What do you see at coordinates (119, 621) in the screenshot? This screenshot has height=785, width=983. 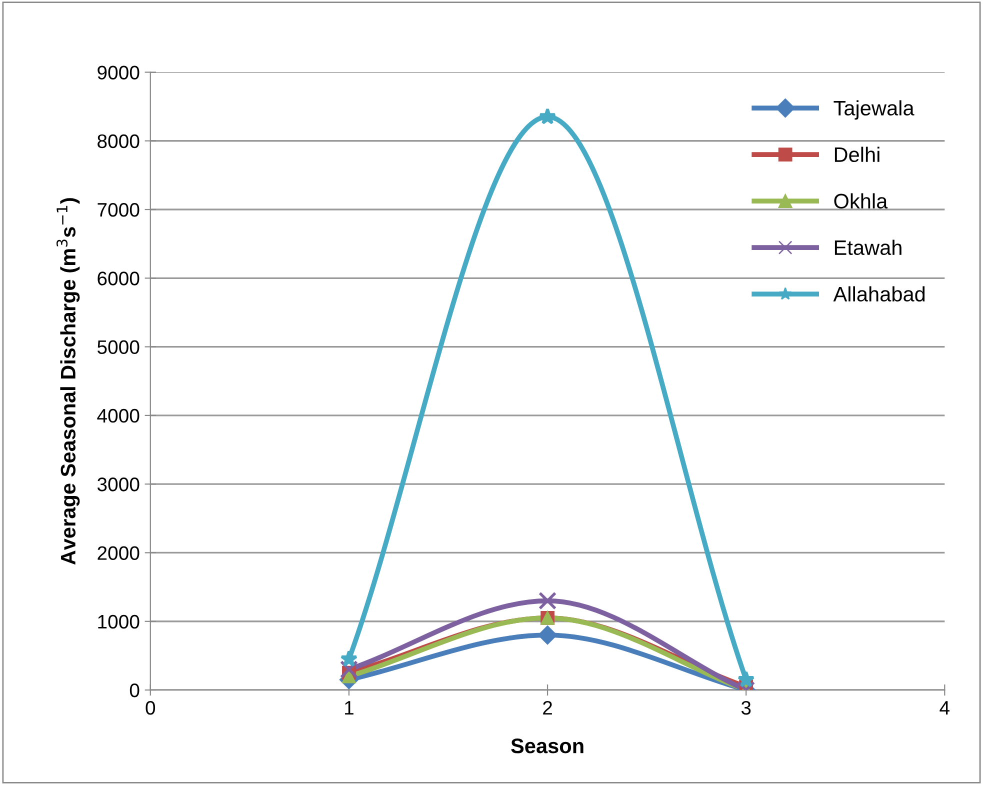 I see `y-tick-label: 1000` at bounding box center [119, 621].